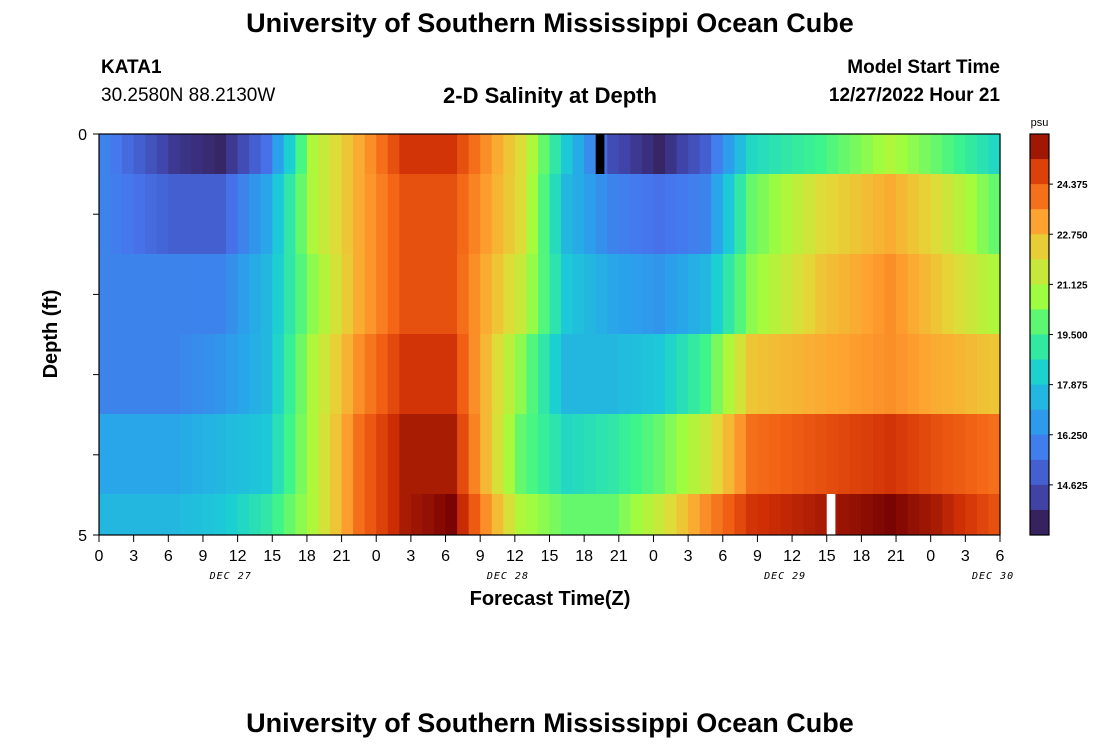  Describe the element at coordinates (831, 514) in the screenshot. I see `heatmap-missing-cell` at that location.